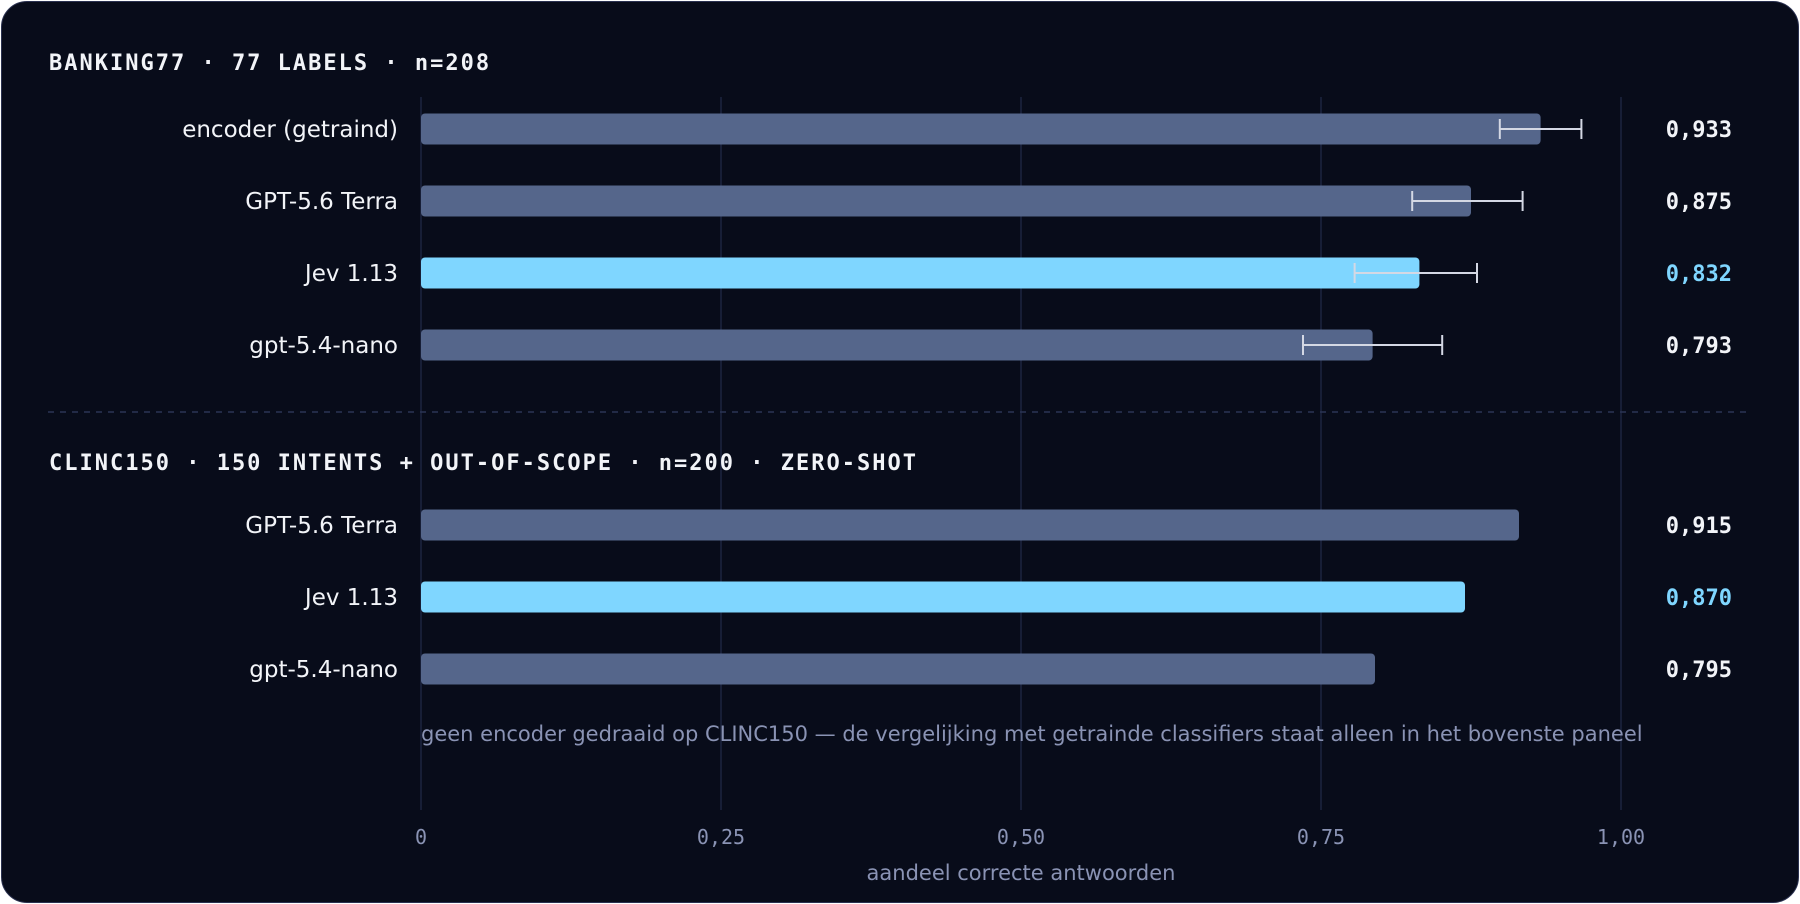 This screenshot has height=904, width=1800. What do you see at coordinates (1021, 837) in the screenshot?
I see `x-tick-label: 0,50` at bounding box center [1021, 837].